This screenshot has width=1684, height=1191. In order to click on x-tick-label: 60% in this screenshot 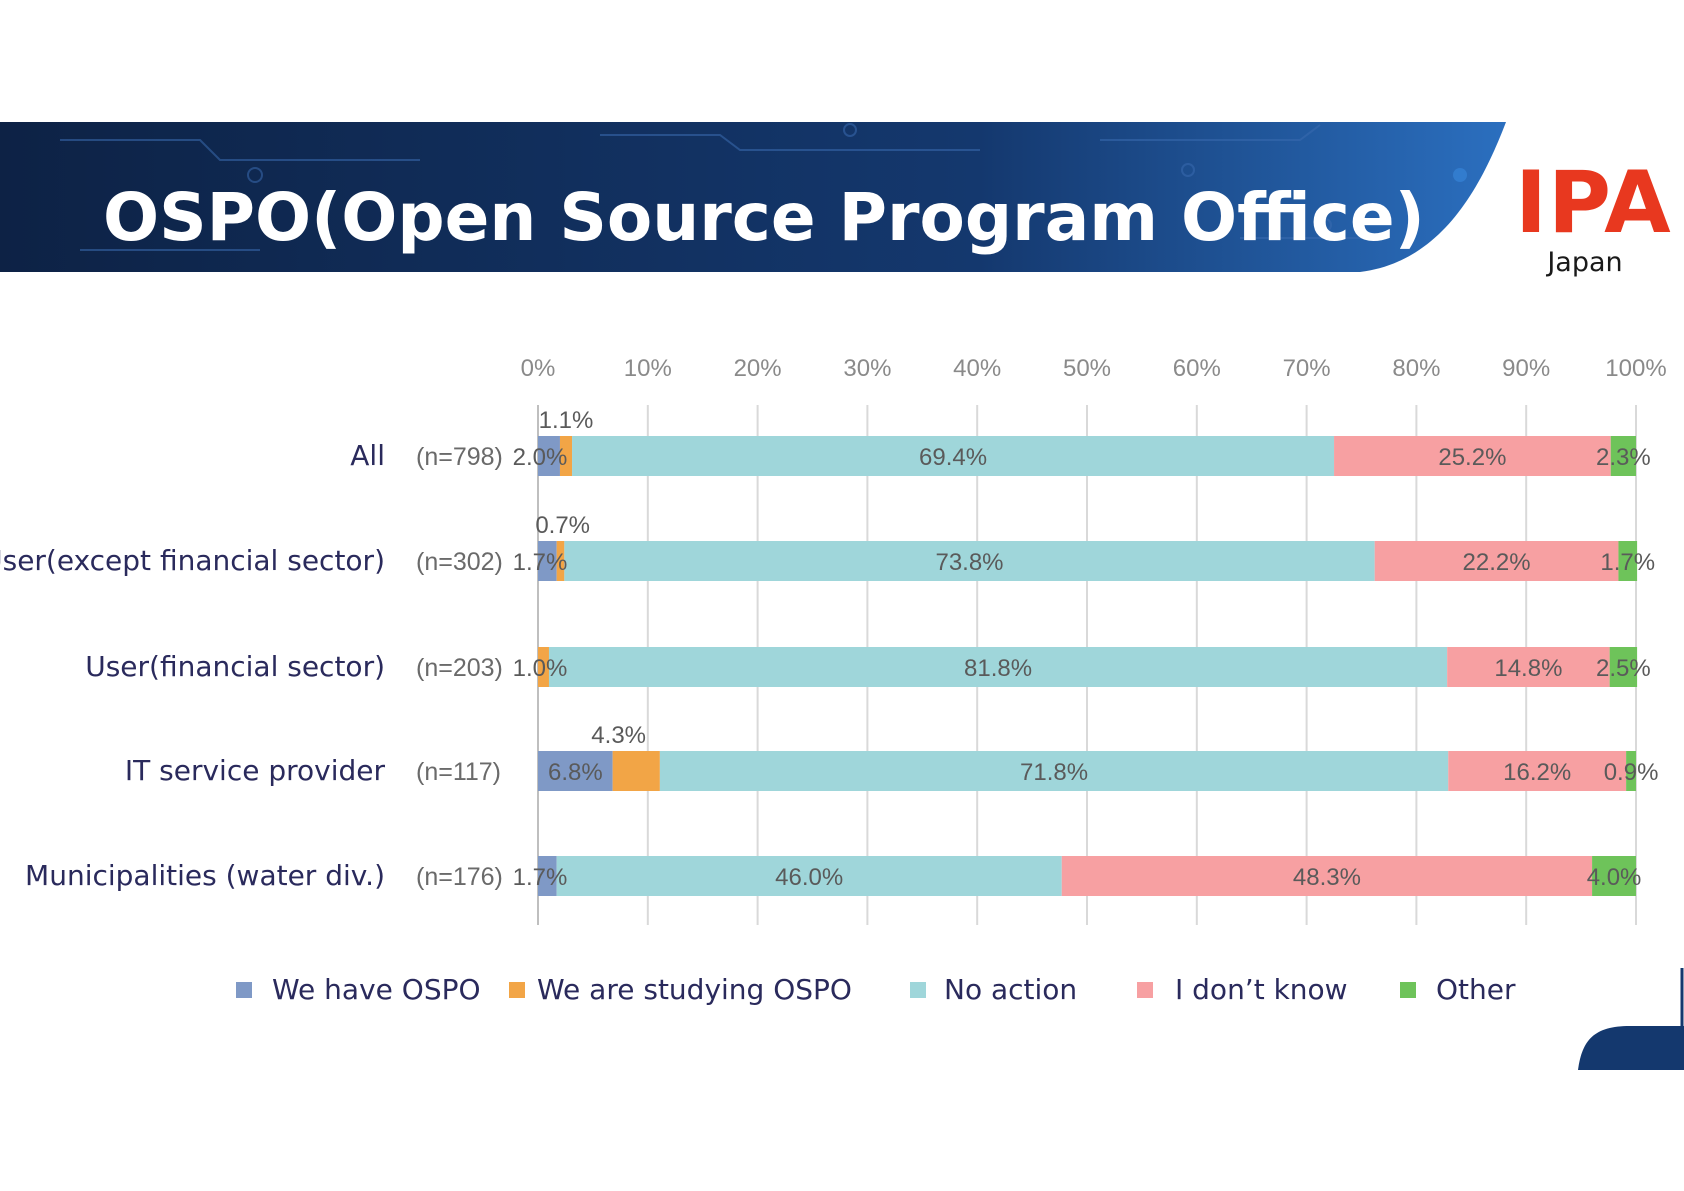, I will do `click(1197, 368)`.